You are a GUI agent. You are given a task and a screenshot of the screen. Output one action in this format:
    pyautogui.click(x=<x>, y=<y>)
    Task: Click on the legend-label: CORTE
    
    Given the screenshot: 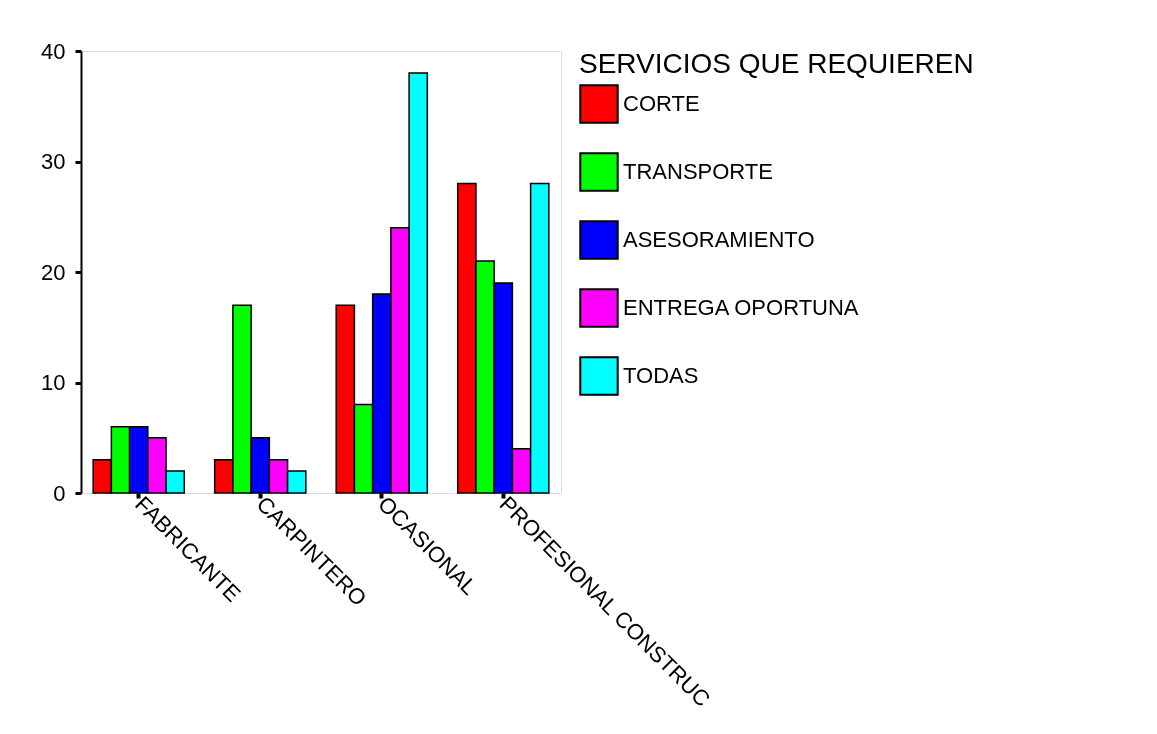 What is the action you would take?
    pyautogui.click(x=661, y=103)
    